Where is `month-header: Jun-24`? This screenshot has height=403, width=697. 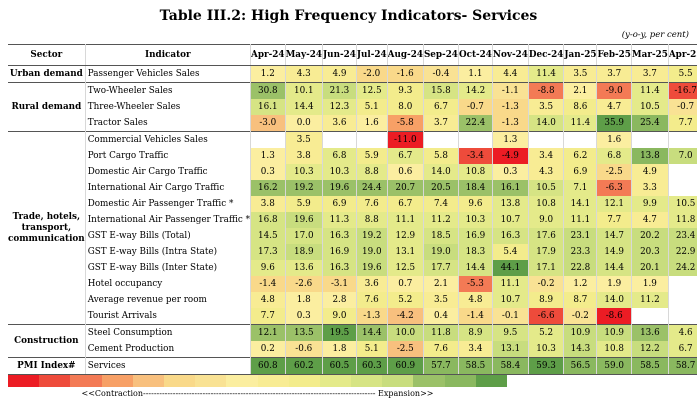 month-header: Jun-24 is located at coordinates (339, 55).